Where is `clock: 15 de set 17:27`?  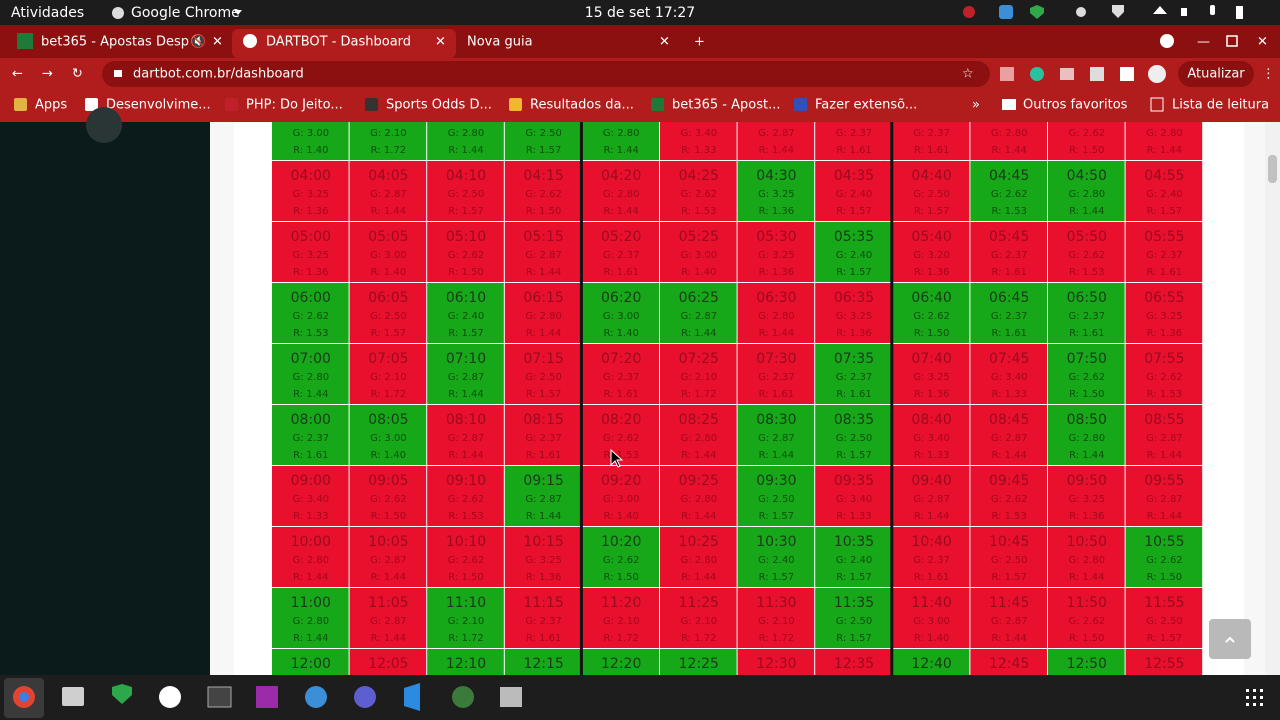
clock: 15 de set 17:27 is located at coordinates (640, 13).